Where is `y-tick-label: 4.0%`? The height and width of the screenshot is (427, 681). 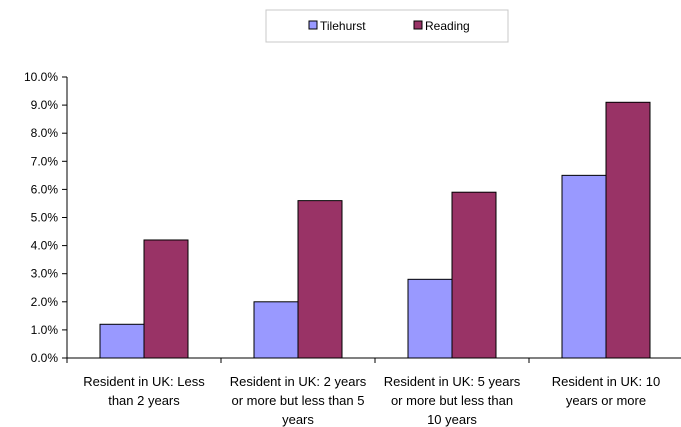 y-tick-label: 4.0% is located at coordinates (45, 246).